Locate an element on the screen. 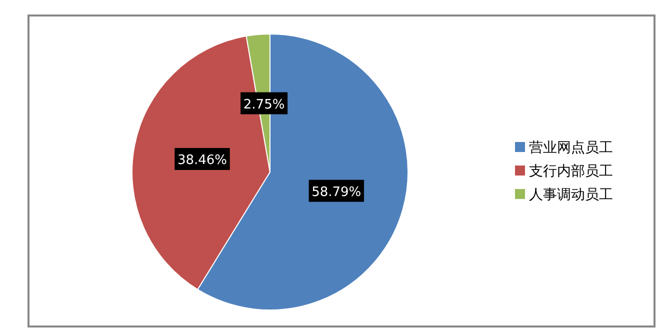 The width and height of the screenshot is (672, 336). legend-label: 人事调动员工 is located at coordinates (571, 195).